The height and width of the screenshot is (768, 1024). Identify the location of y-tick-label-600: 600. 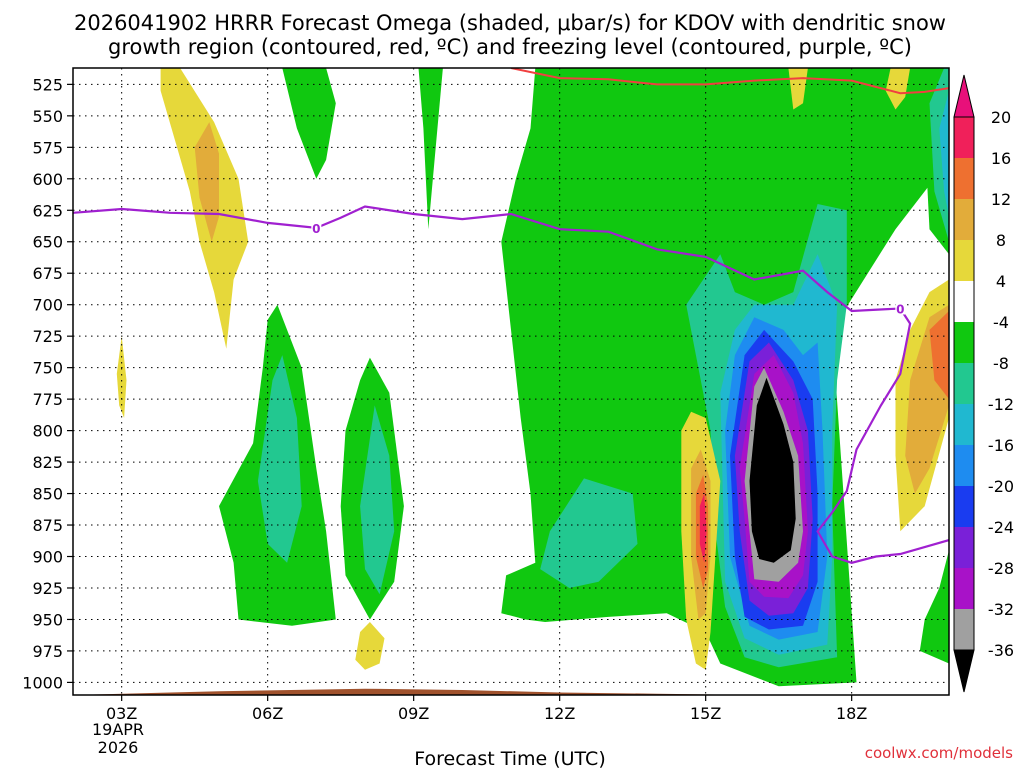
(47, 179).